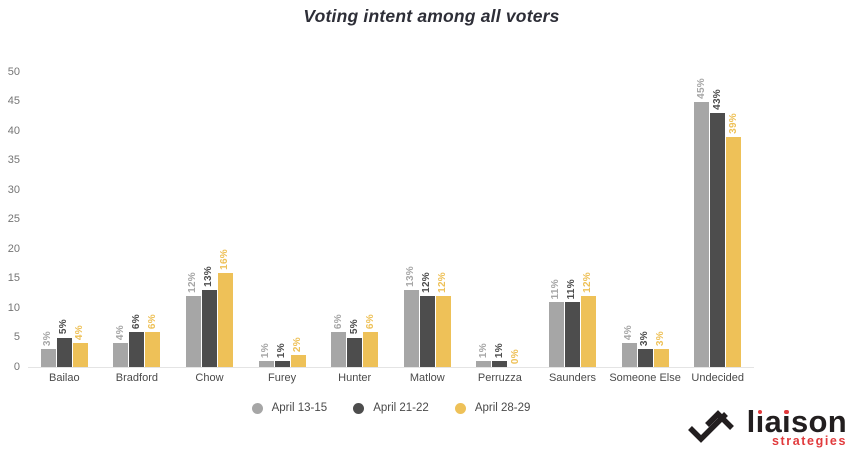 This screenshot has height=460, width=863. I want to click on bar-group: 4% 3% 3% Someone Else, so click(645, 228).